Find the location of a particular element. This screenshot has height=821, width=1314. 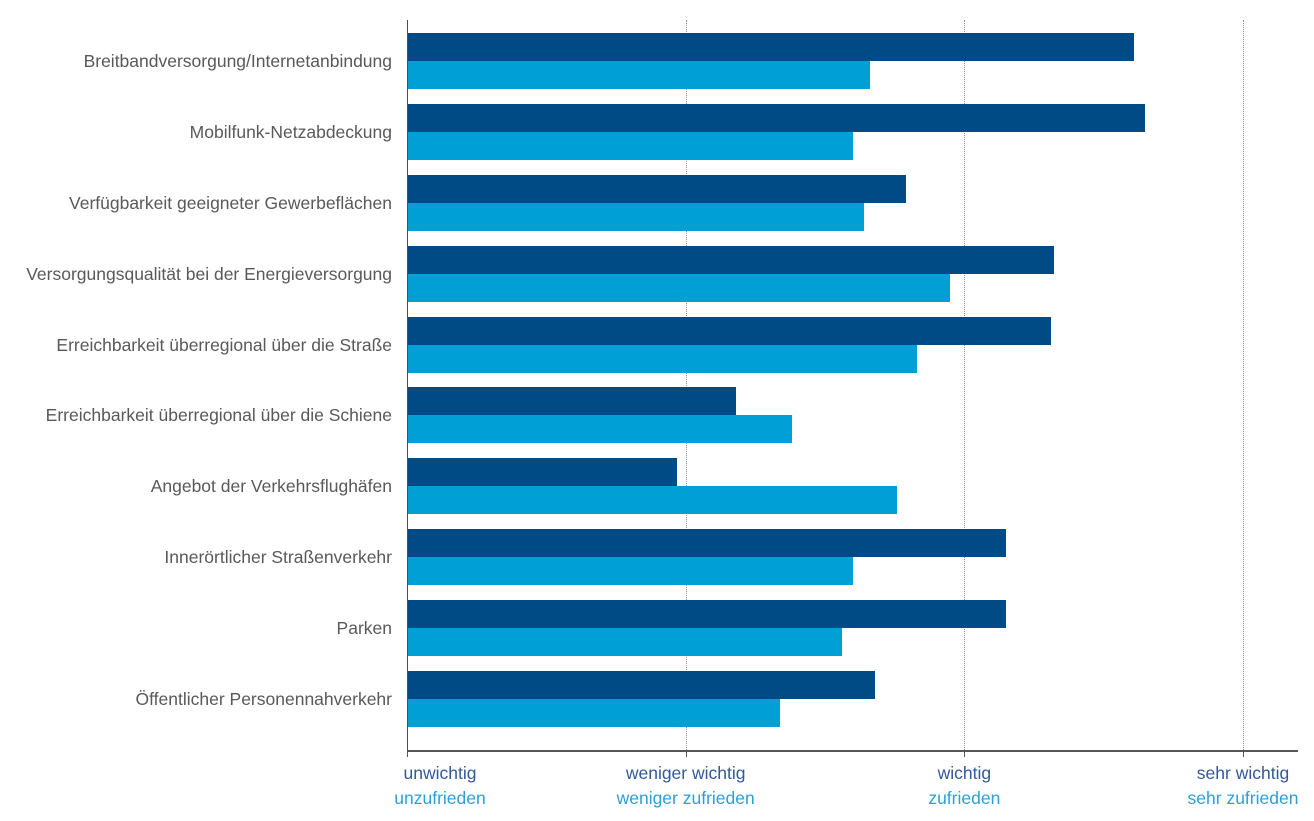

axis-tick-label-importance: wichtig is located at coordinates (964, 773).